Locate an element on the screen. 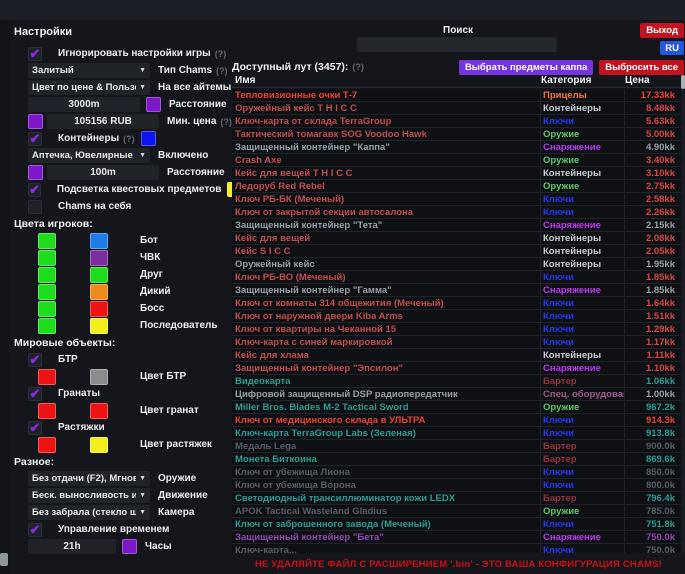  loot-item-price: 3.40kk is located at coordinates (660, 160).